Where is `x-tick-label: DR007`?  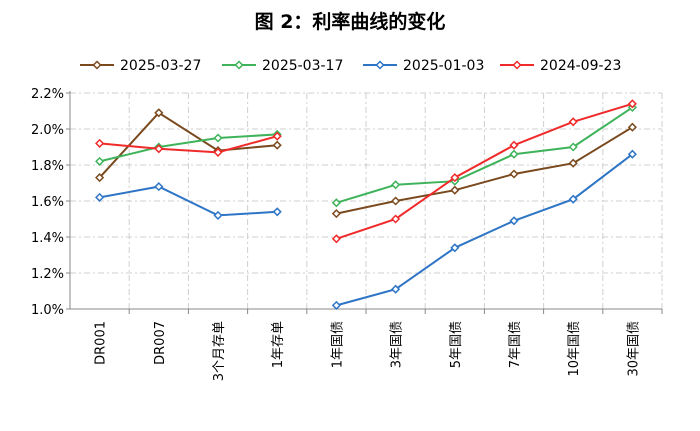
x-tick-label: DR007 is located at coordinates (160, 343).